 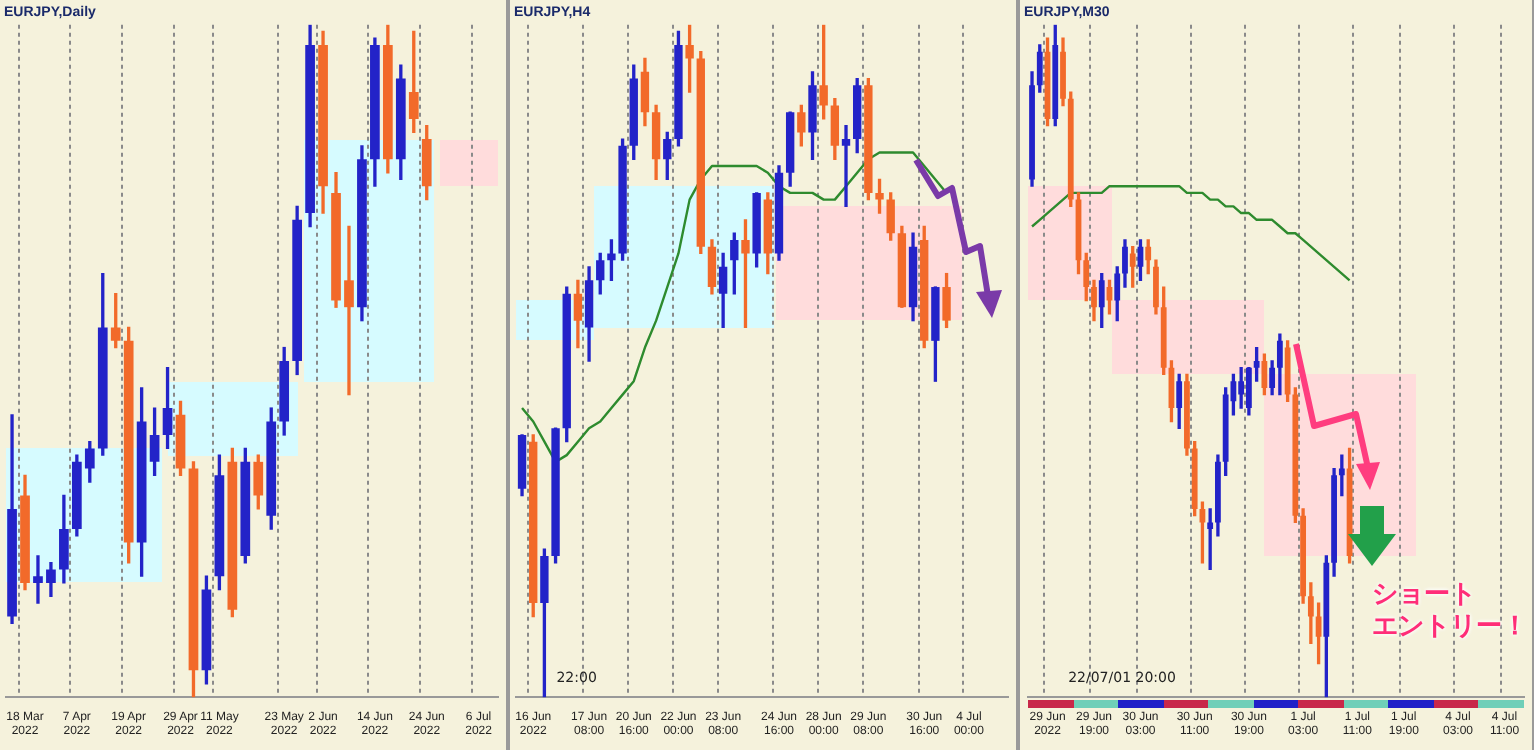 I want to click on annotation: エントリー！, so click(x=1450, y=627).